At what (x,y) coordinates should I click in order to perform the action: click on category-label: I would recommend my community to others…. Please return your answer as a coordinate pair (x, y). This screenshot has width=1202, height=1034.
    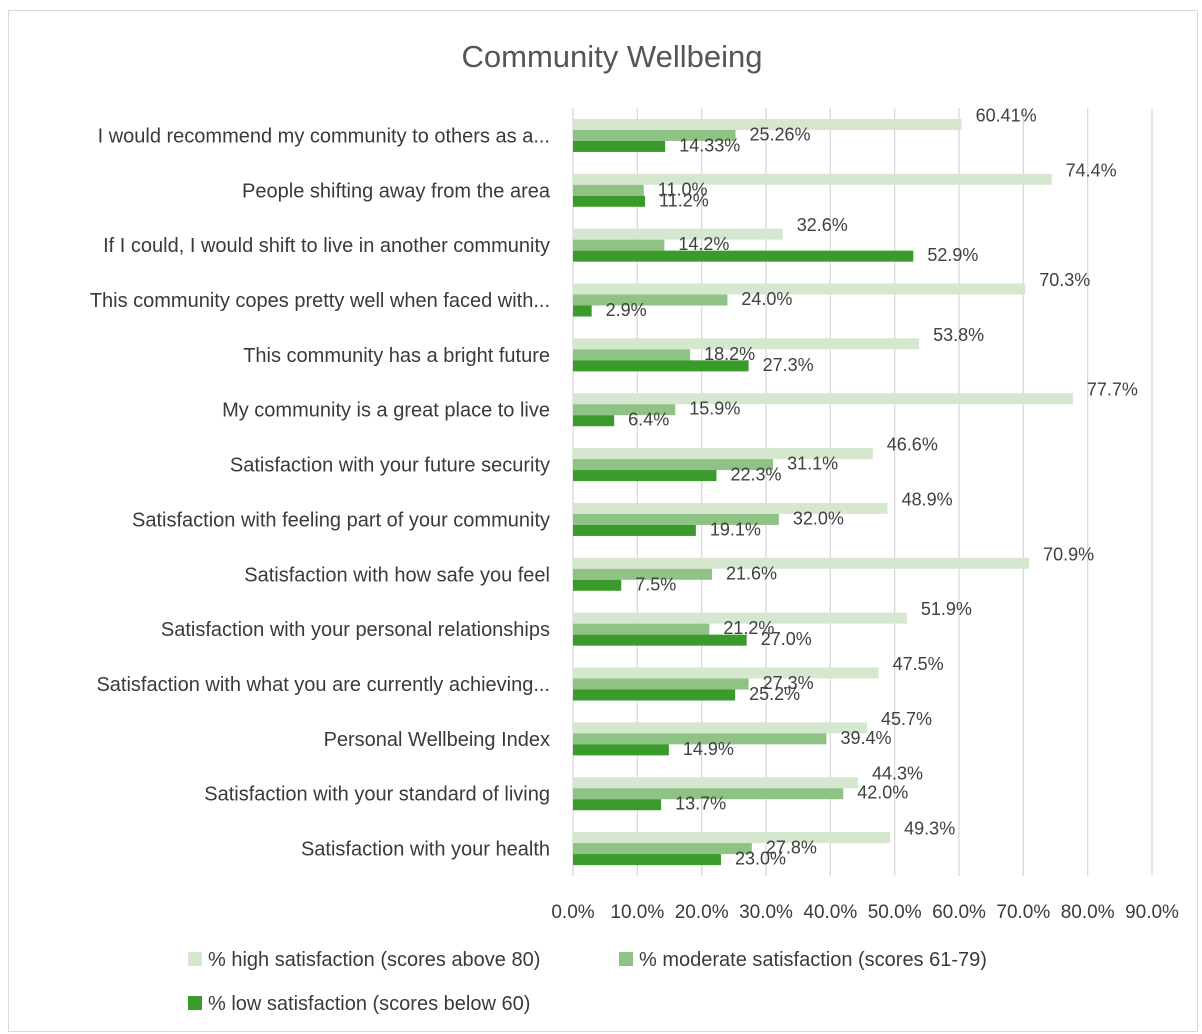
    Looking at the image, I should click on (324, 136).